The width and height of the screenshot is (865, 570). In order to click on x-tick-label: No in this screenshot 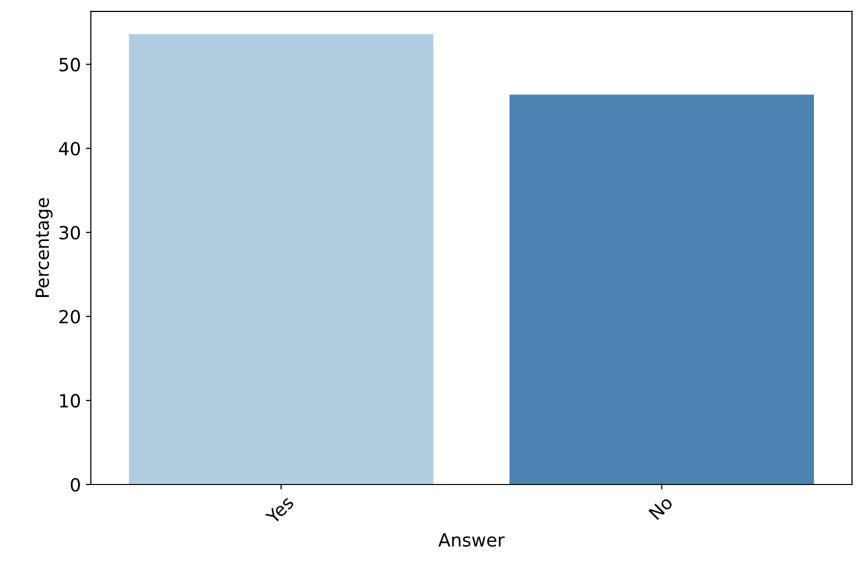, I will do `click(661, 507)`.